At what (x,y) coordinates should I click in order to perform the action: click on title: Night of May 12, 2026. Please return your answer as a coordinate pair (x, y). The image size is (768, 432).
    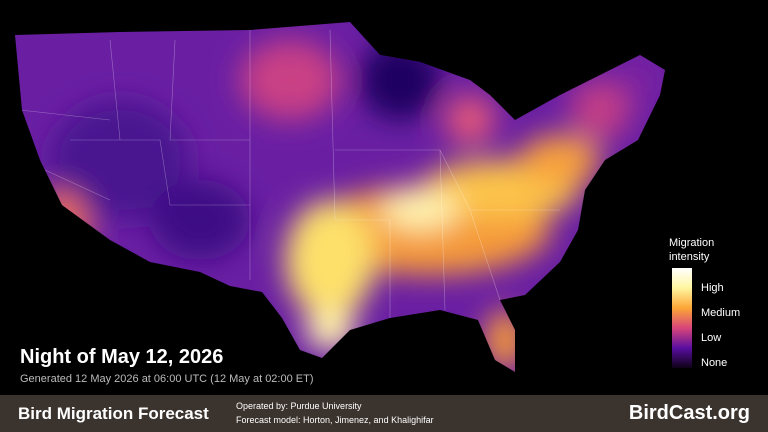
    Looking at the image, I should click on (122, 357).